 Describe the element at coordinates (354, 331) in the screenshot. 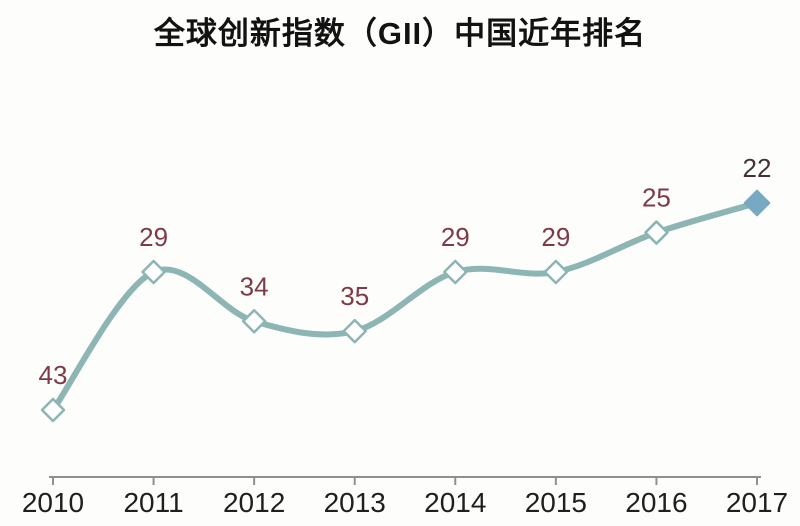

I see `marker-2013` at that location.